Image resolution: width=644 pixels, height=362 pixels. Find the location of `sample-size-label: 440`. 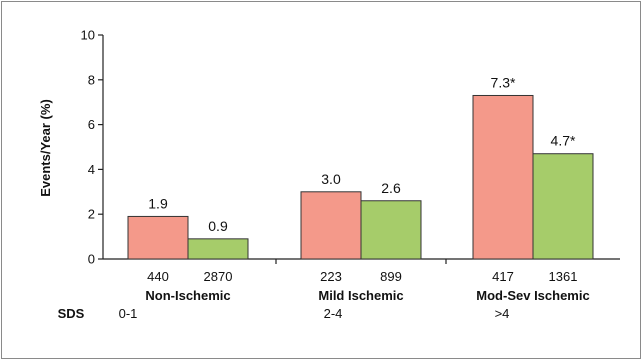

sample-size-label: 440 is located at coordinates (158, 276).